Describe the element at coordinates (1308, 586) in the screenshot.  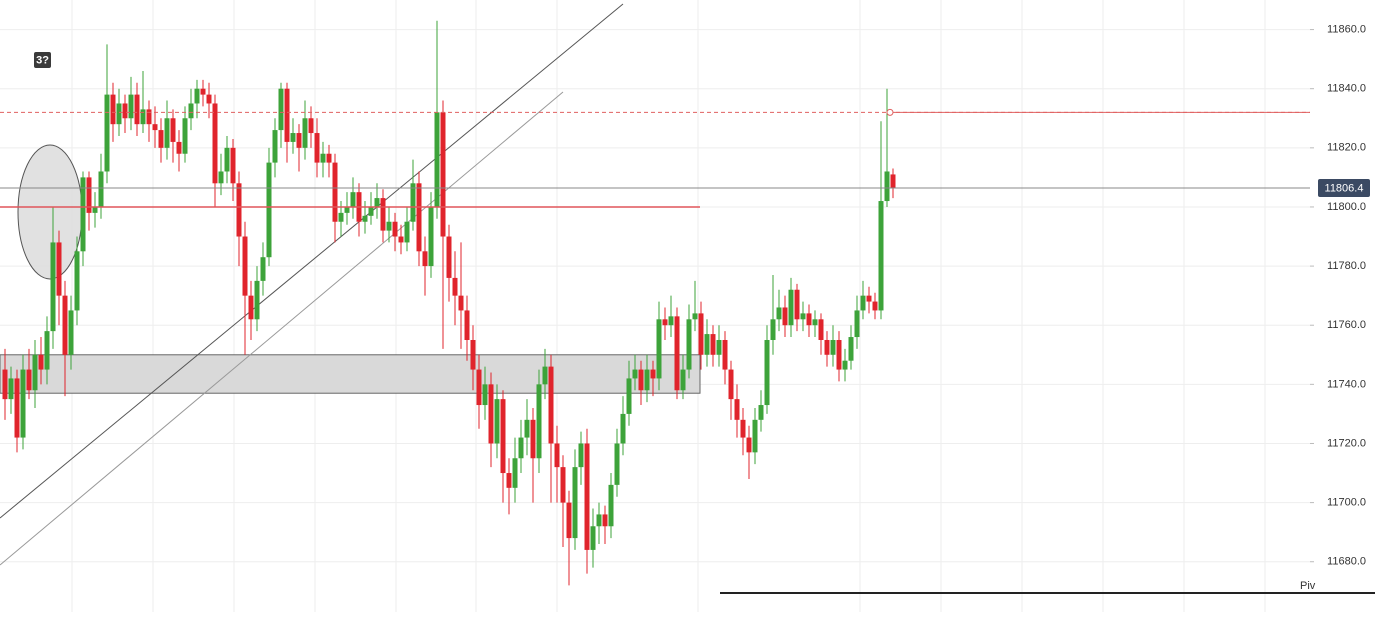
I see `pivot-label: Piv` at that location.